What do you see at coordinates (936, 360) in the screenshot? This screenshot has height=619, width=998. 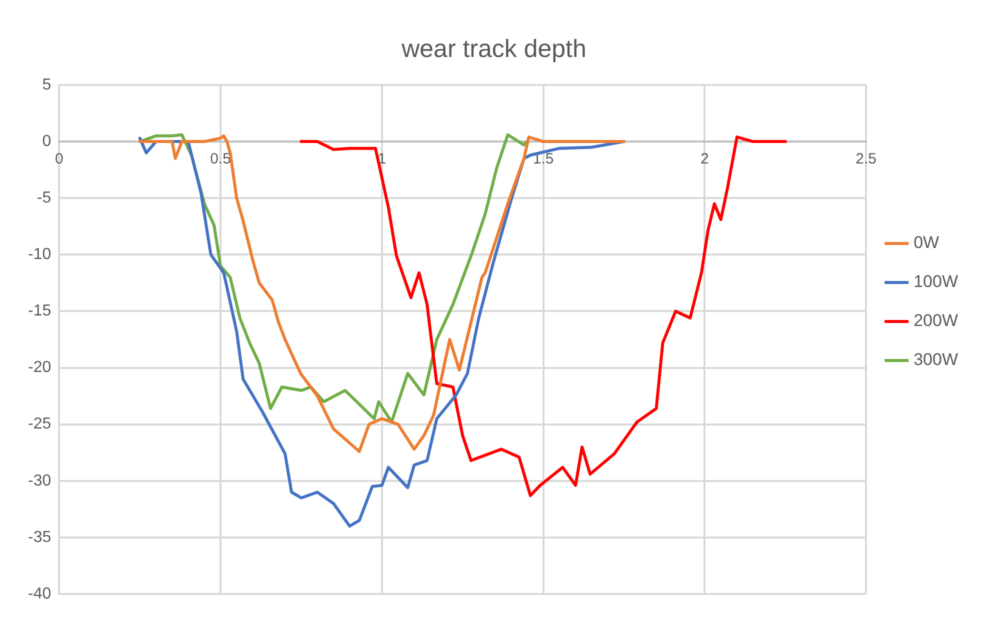 I see `legend-label: 300W` at bounding box center [936, 360].